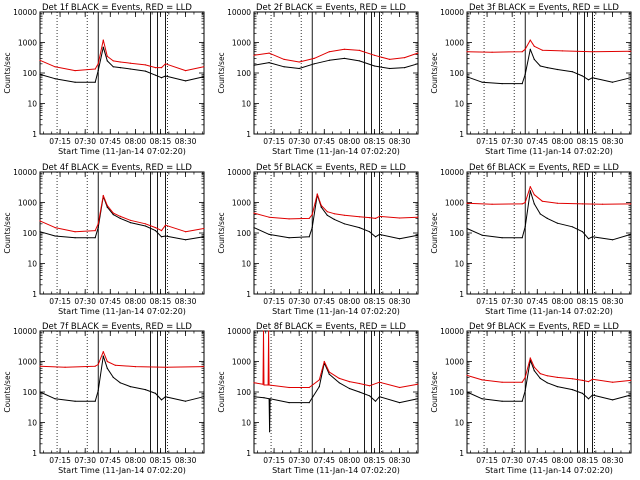 Image resolution: width=640 pixels, height=480 pixels. What do you see at coordinates (122, 392) in the screenshot?
I see `plot-frame` at bounding box center [122, 392].